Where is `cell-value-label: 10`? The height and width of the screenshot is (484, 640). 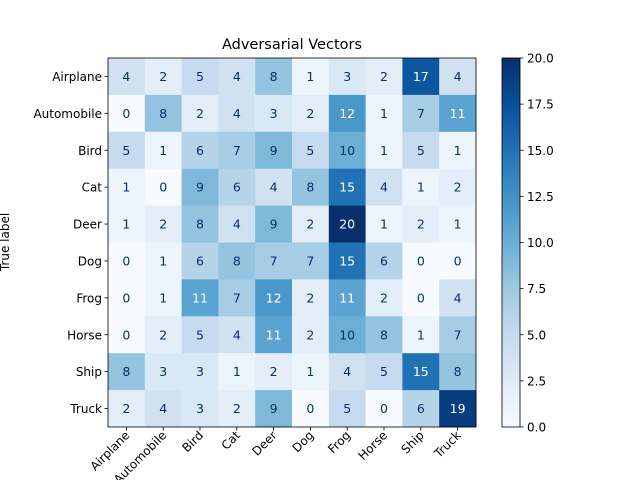
cell-value-label: 10 is located at coordinates (347, 150).